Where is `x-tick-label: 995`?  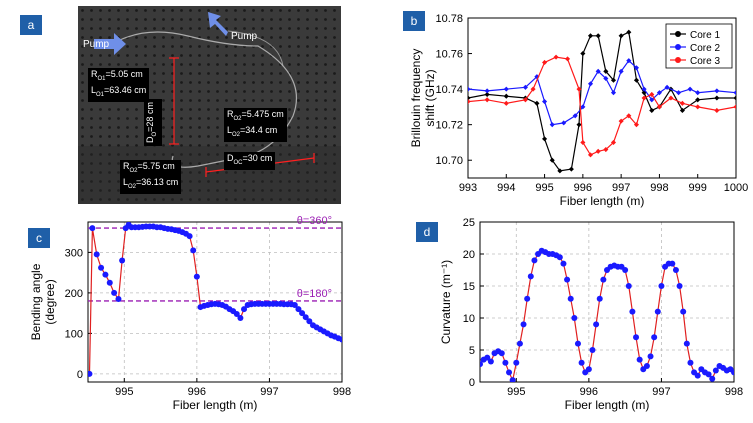
x-tick-label: 995 is located at coordinates (124, 392).